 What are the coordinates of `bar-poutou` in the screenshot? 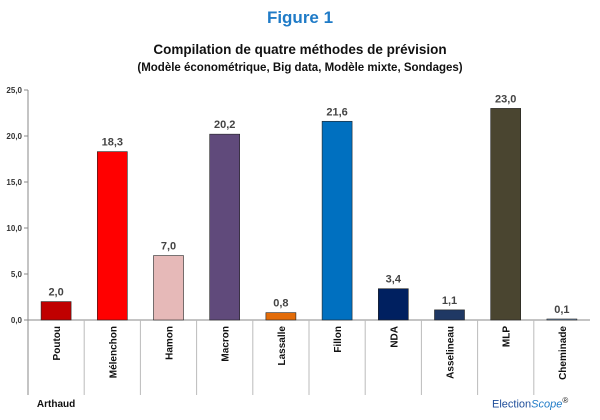 It's located at (56, 311).